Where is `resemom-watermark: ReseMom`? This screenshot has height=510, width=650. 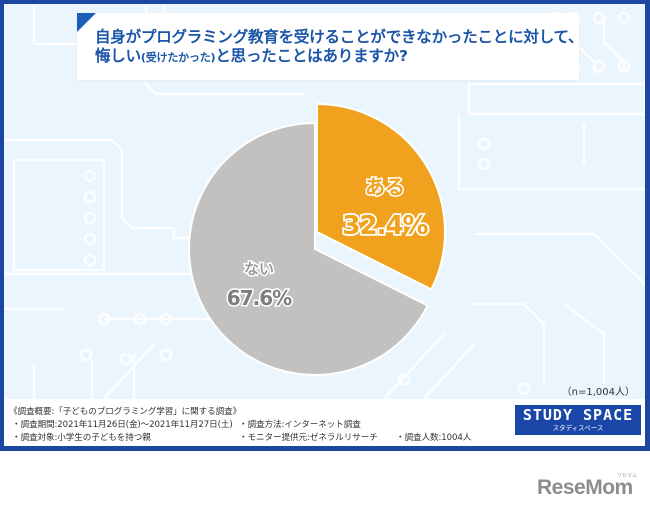
resemom-watermark: ReseMom is located at coordinates (585, 487).